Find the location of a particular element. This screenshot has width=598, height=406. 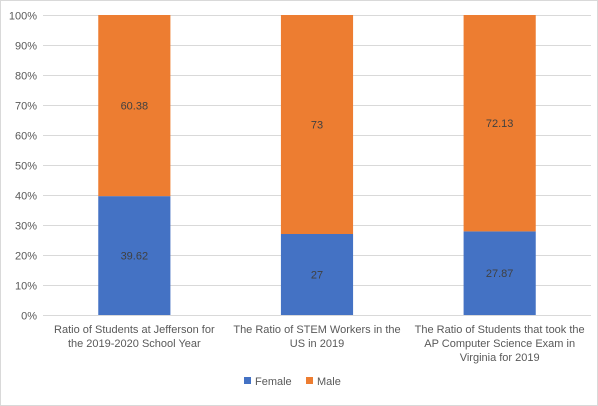

legend-label: Male is located at coordinates (329, 382).